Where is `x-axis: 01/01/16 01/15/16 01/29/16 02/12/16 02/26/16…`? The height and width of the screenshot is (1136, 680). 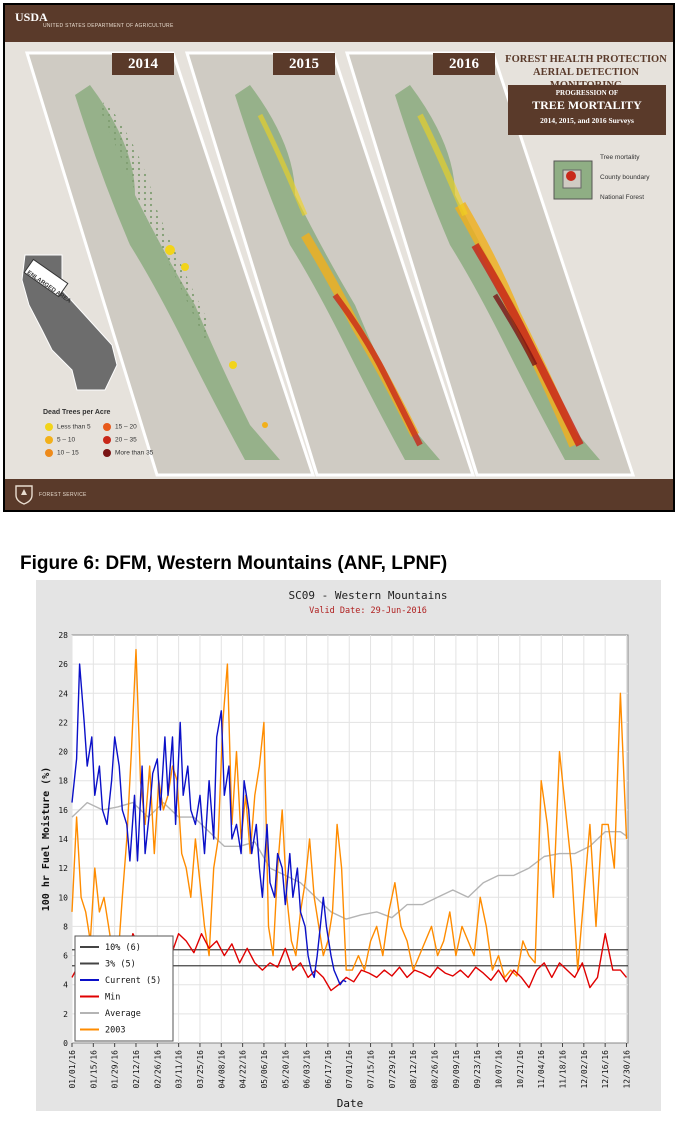
x-axis: 01/01/16 01/15/16 01/29/16 02/12/16 02/26/16… is located at coordinates (349, 1066).